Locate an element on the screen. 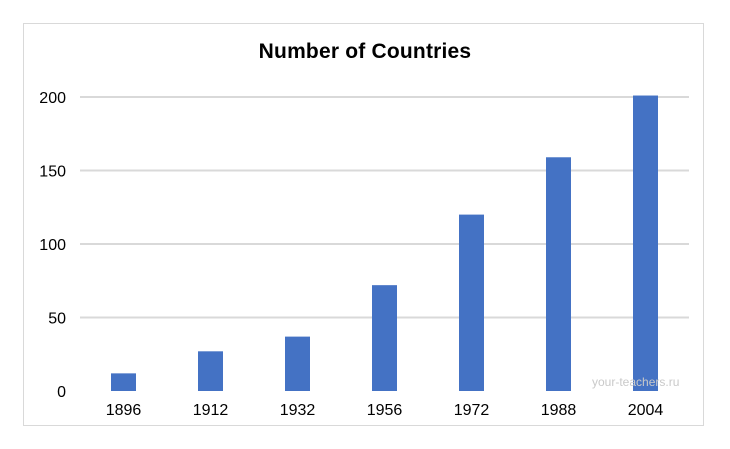 This screenshot has width=730, height=449. x-tick-label: 1912 is located at coordinates (211, 410).